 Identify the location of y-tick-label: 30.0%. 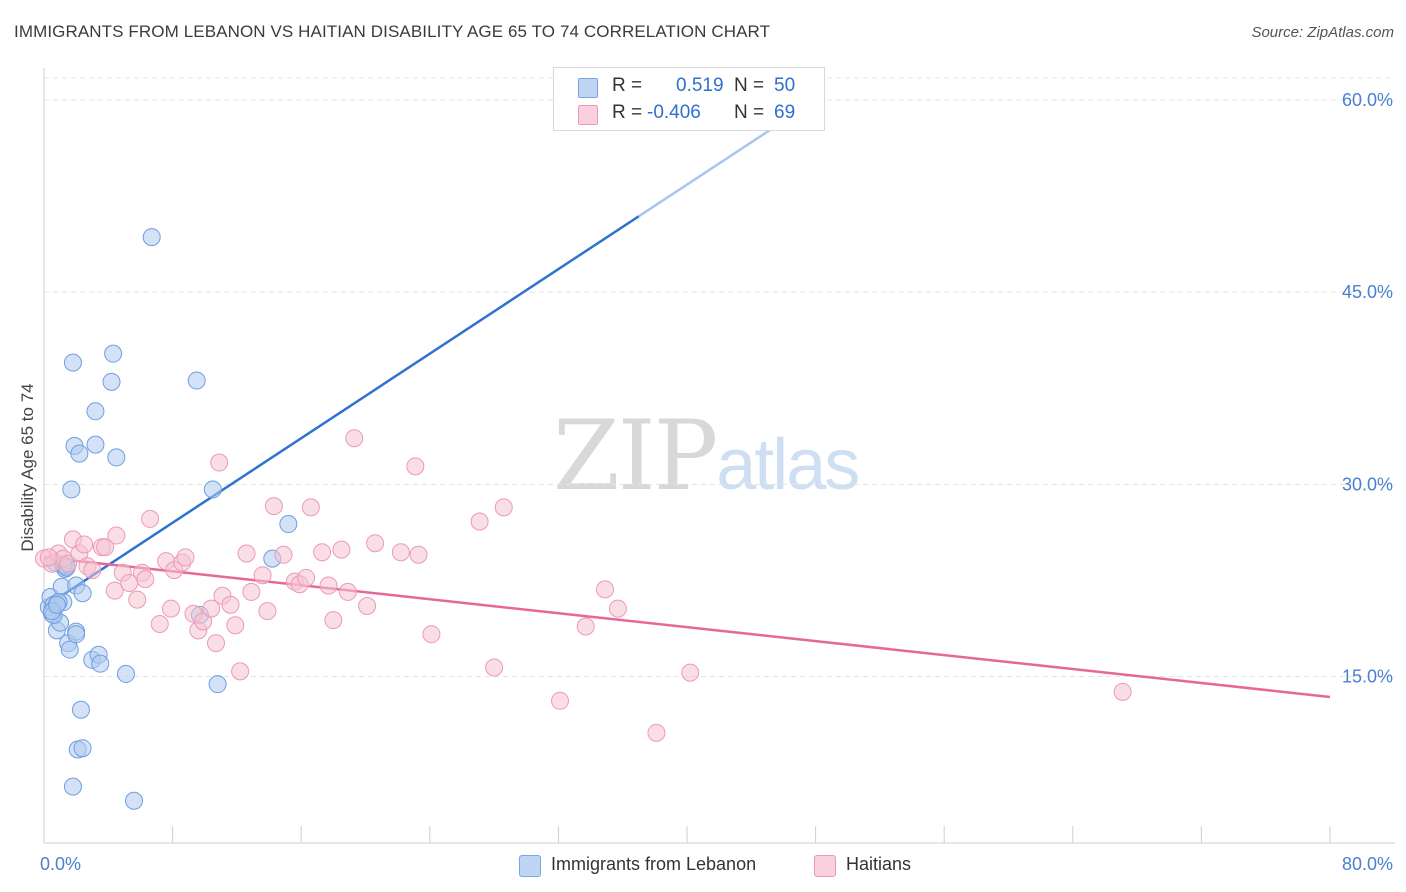
(1367, 484).